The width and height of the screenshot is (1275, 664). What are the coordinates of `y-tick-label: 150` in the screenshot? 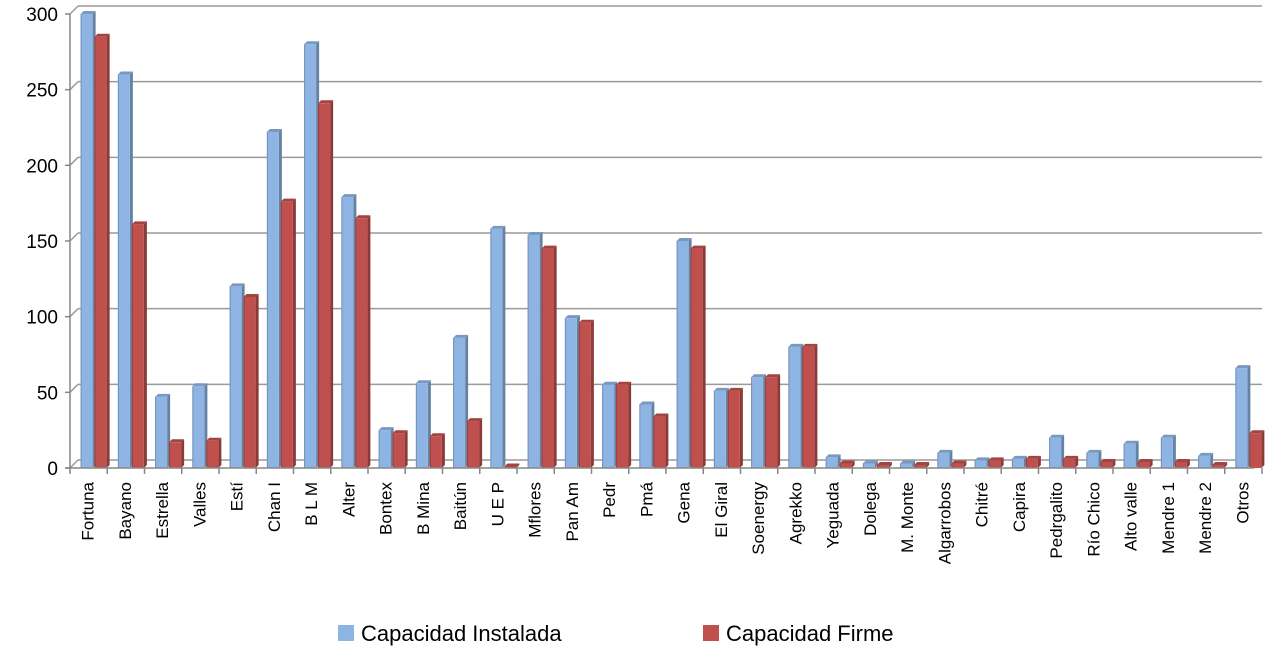 It's located at (42, 242).